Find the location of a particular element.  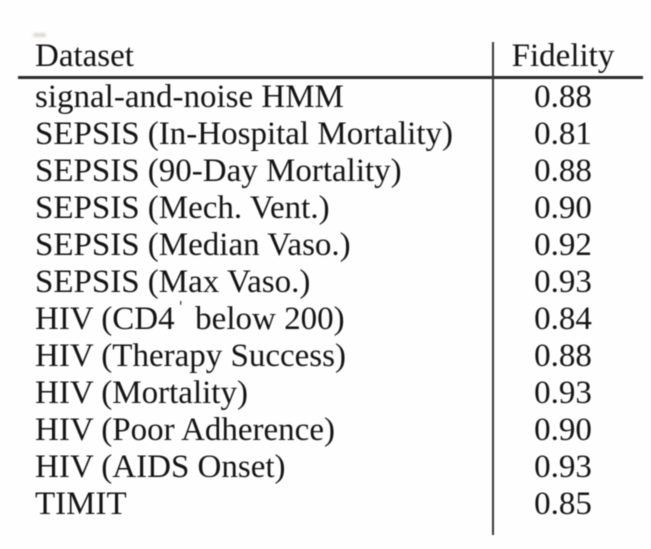

table-row: SEPSIS (In-Hospital Mortality) 0.81 is located at coordinates (325, 134).